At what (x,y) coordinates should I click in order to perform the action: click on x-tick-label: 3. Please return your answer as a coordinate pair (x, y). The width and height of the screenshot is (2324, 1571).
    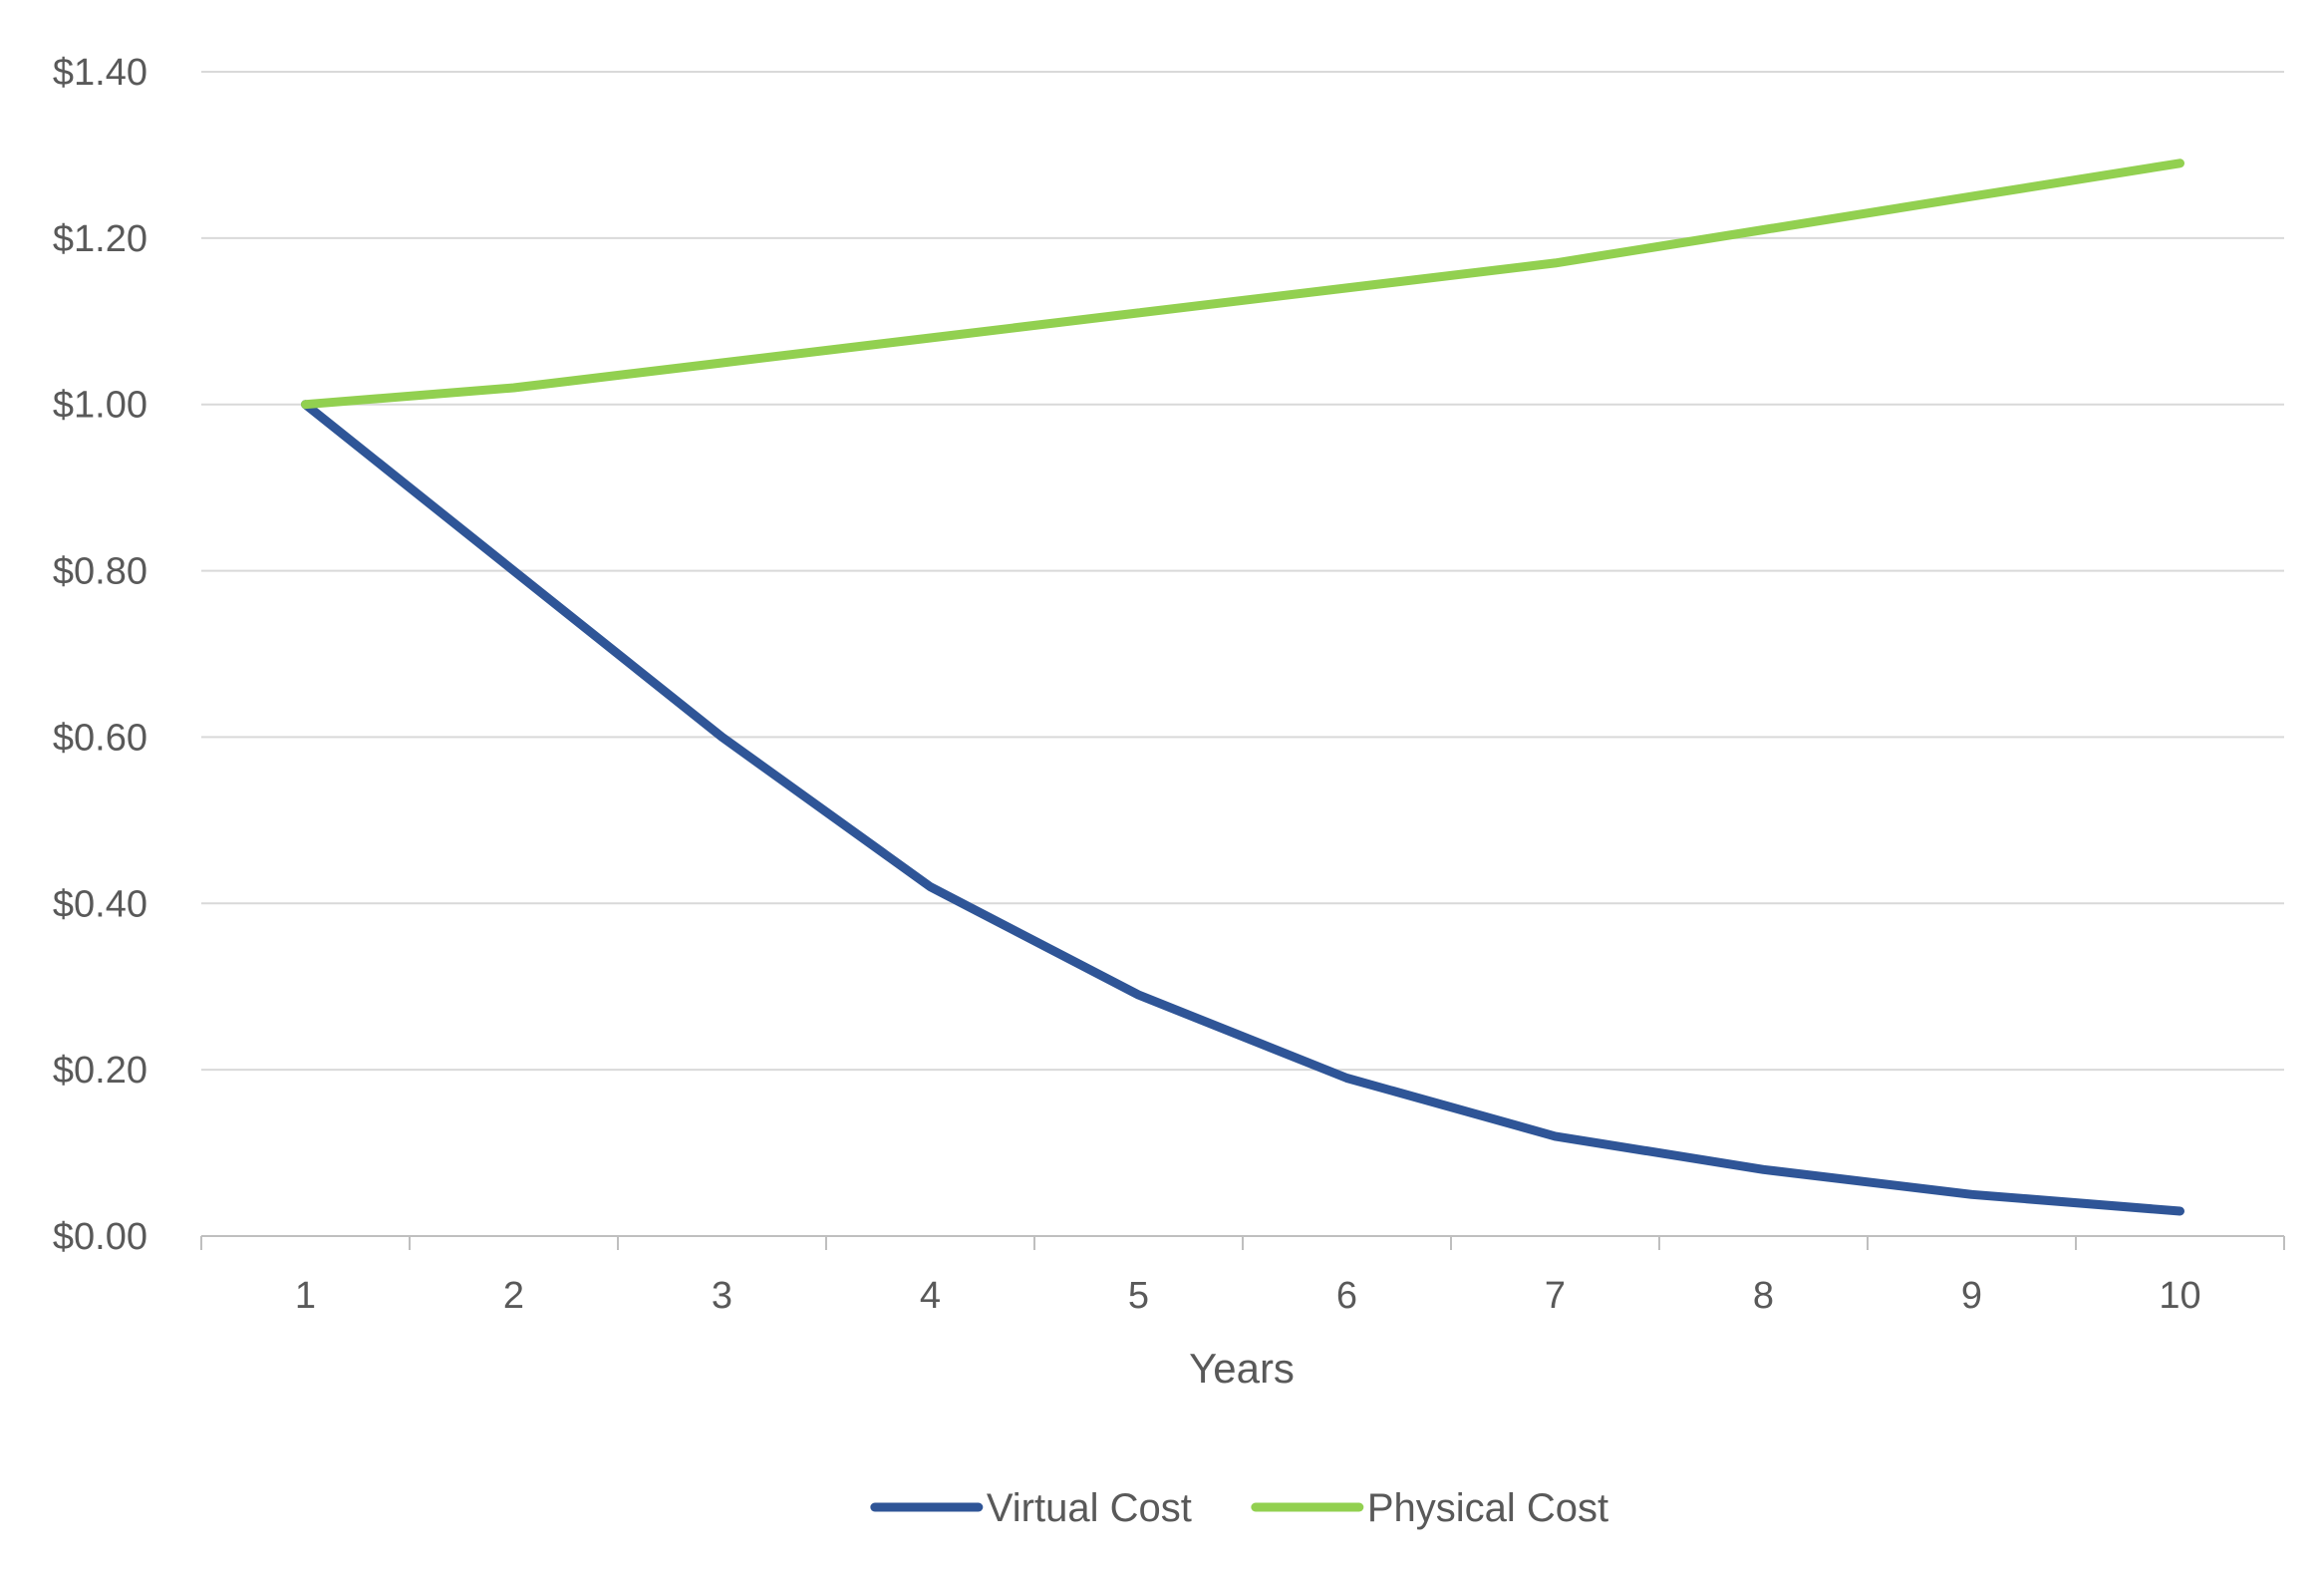
    Looking at the image, I should click on (722, 1296).